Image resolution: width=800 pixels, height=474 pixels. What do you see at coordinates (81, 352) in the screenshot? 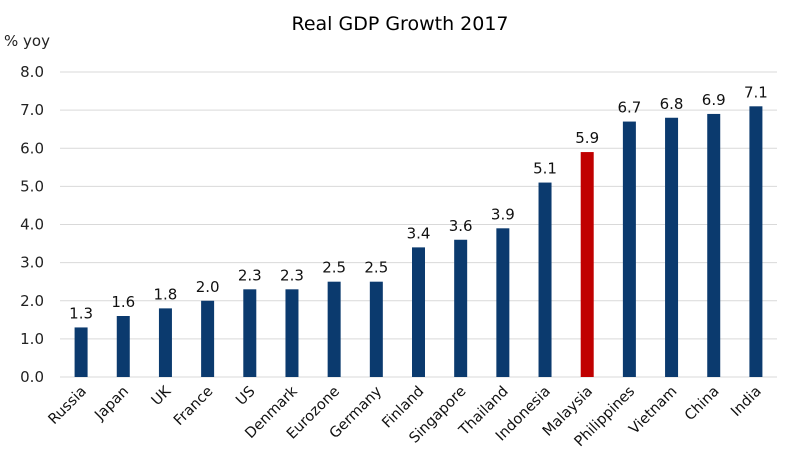
I see `bar-russia` at bounding box center [81, 352].